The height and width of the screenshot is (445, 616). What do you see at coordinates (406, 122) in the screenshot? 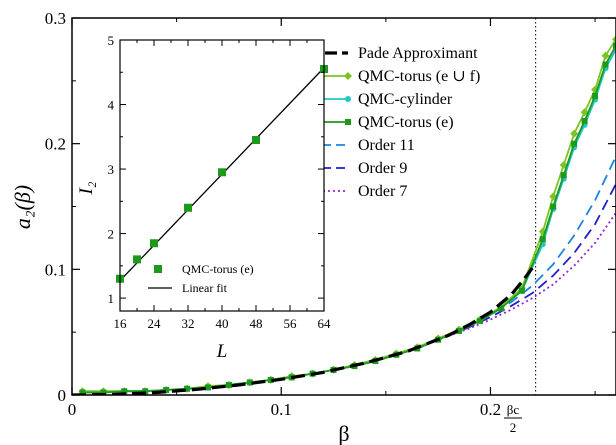
I see `legend-label: QMC-torus (e)` at bounding box center [406, 122].